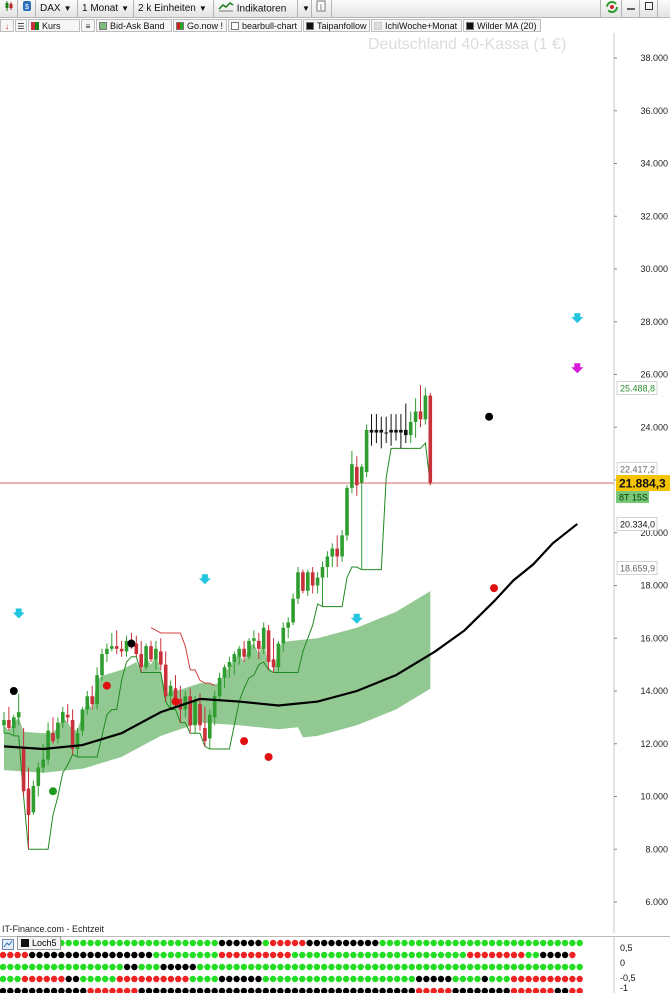 This screenshot has height=993, width=670. What do you see at coordinates (611, 8) in the screenshot?
I see `sync-button` at bounding box center [611, 8].